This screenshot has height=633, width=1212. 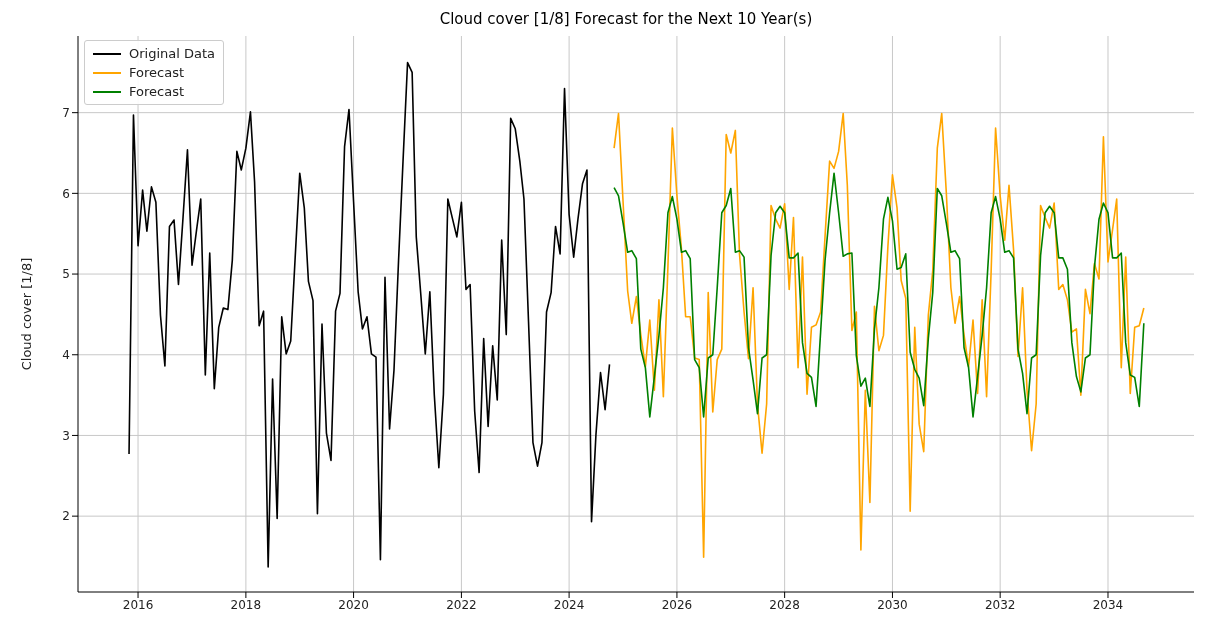 What do you see at coordinates (677, 604) in the screenshot?
I see `x-tick-label: 2026` at bounding box center [677, 604].